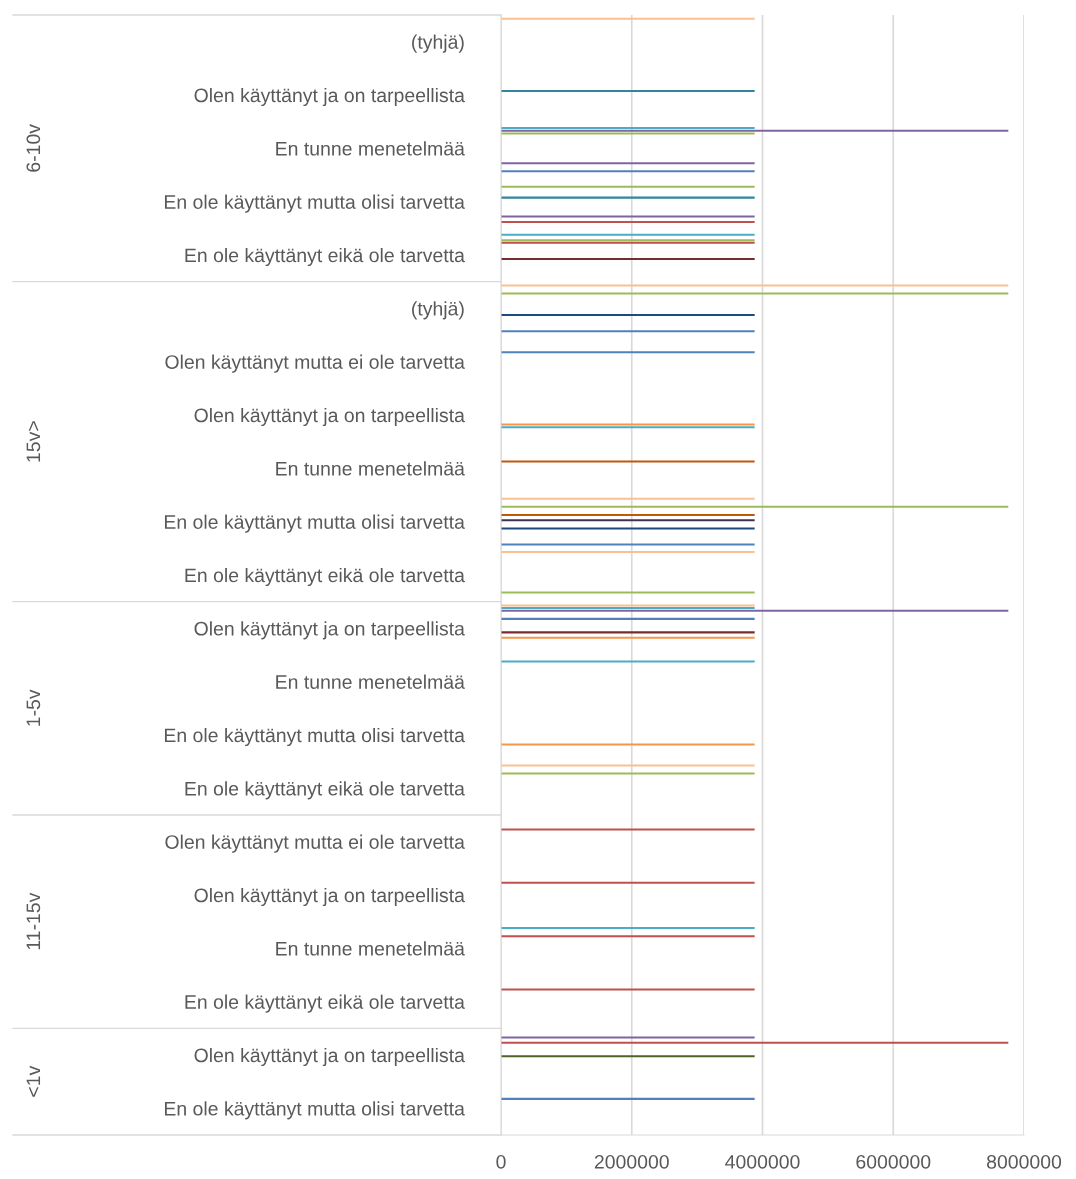 Image resolution: width=1076 pixels, height=1179 pixels. Describe the element at coordinates (893, 1161) in the screenshot. I see `x-tick-label: 6000000` at that location.